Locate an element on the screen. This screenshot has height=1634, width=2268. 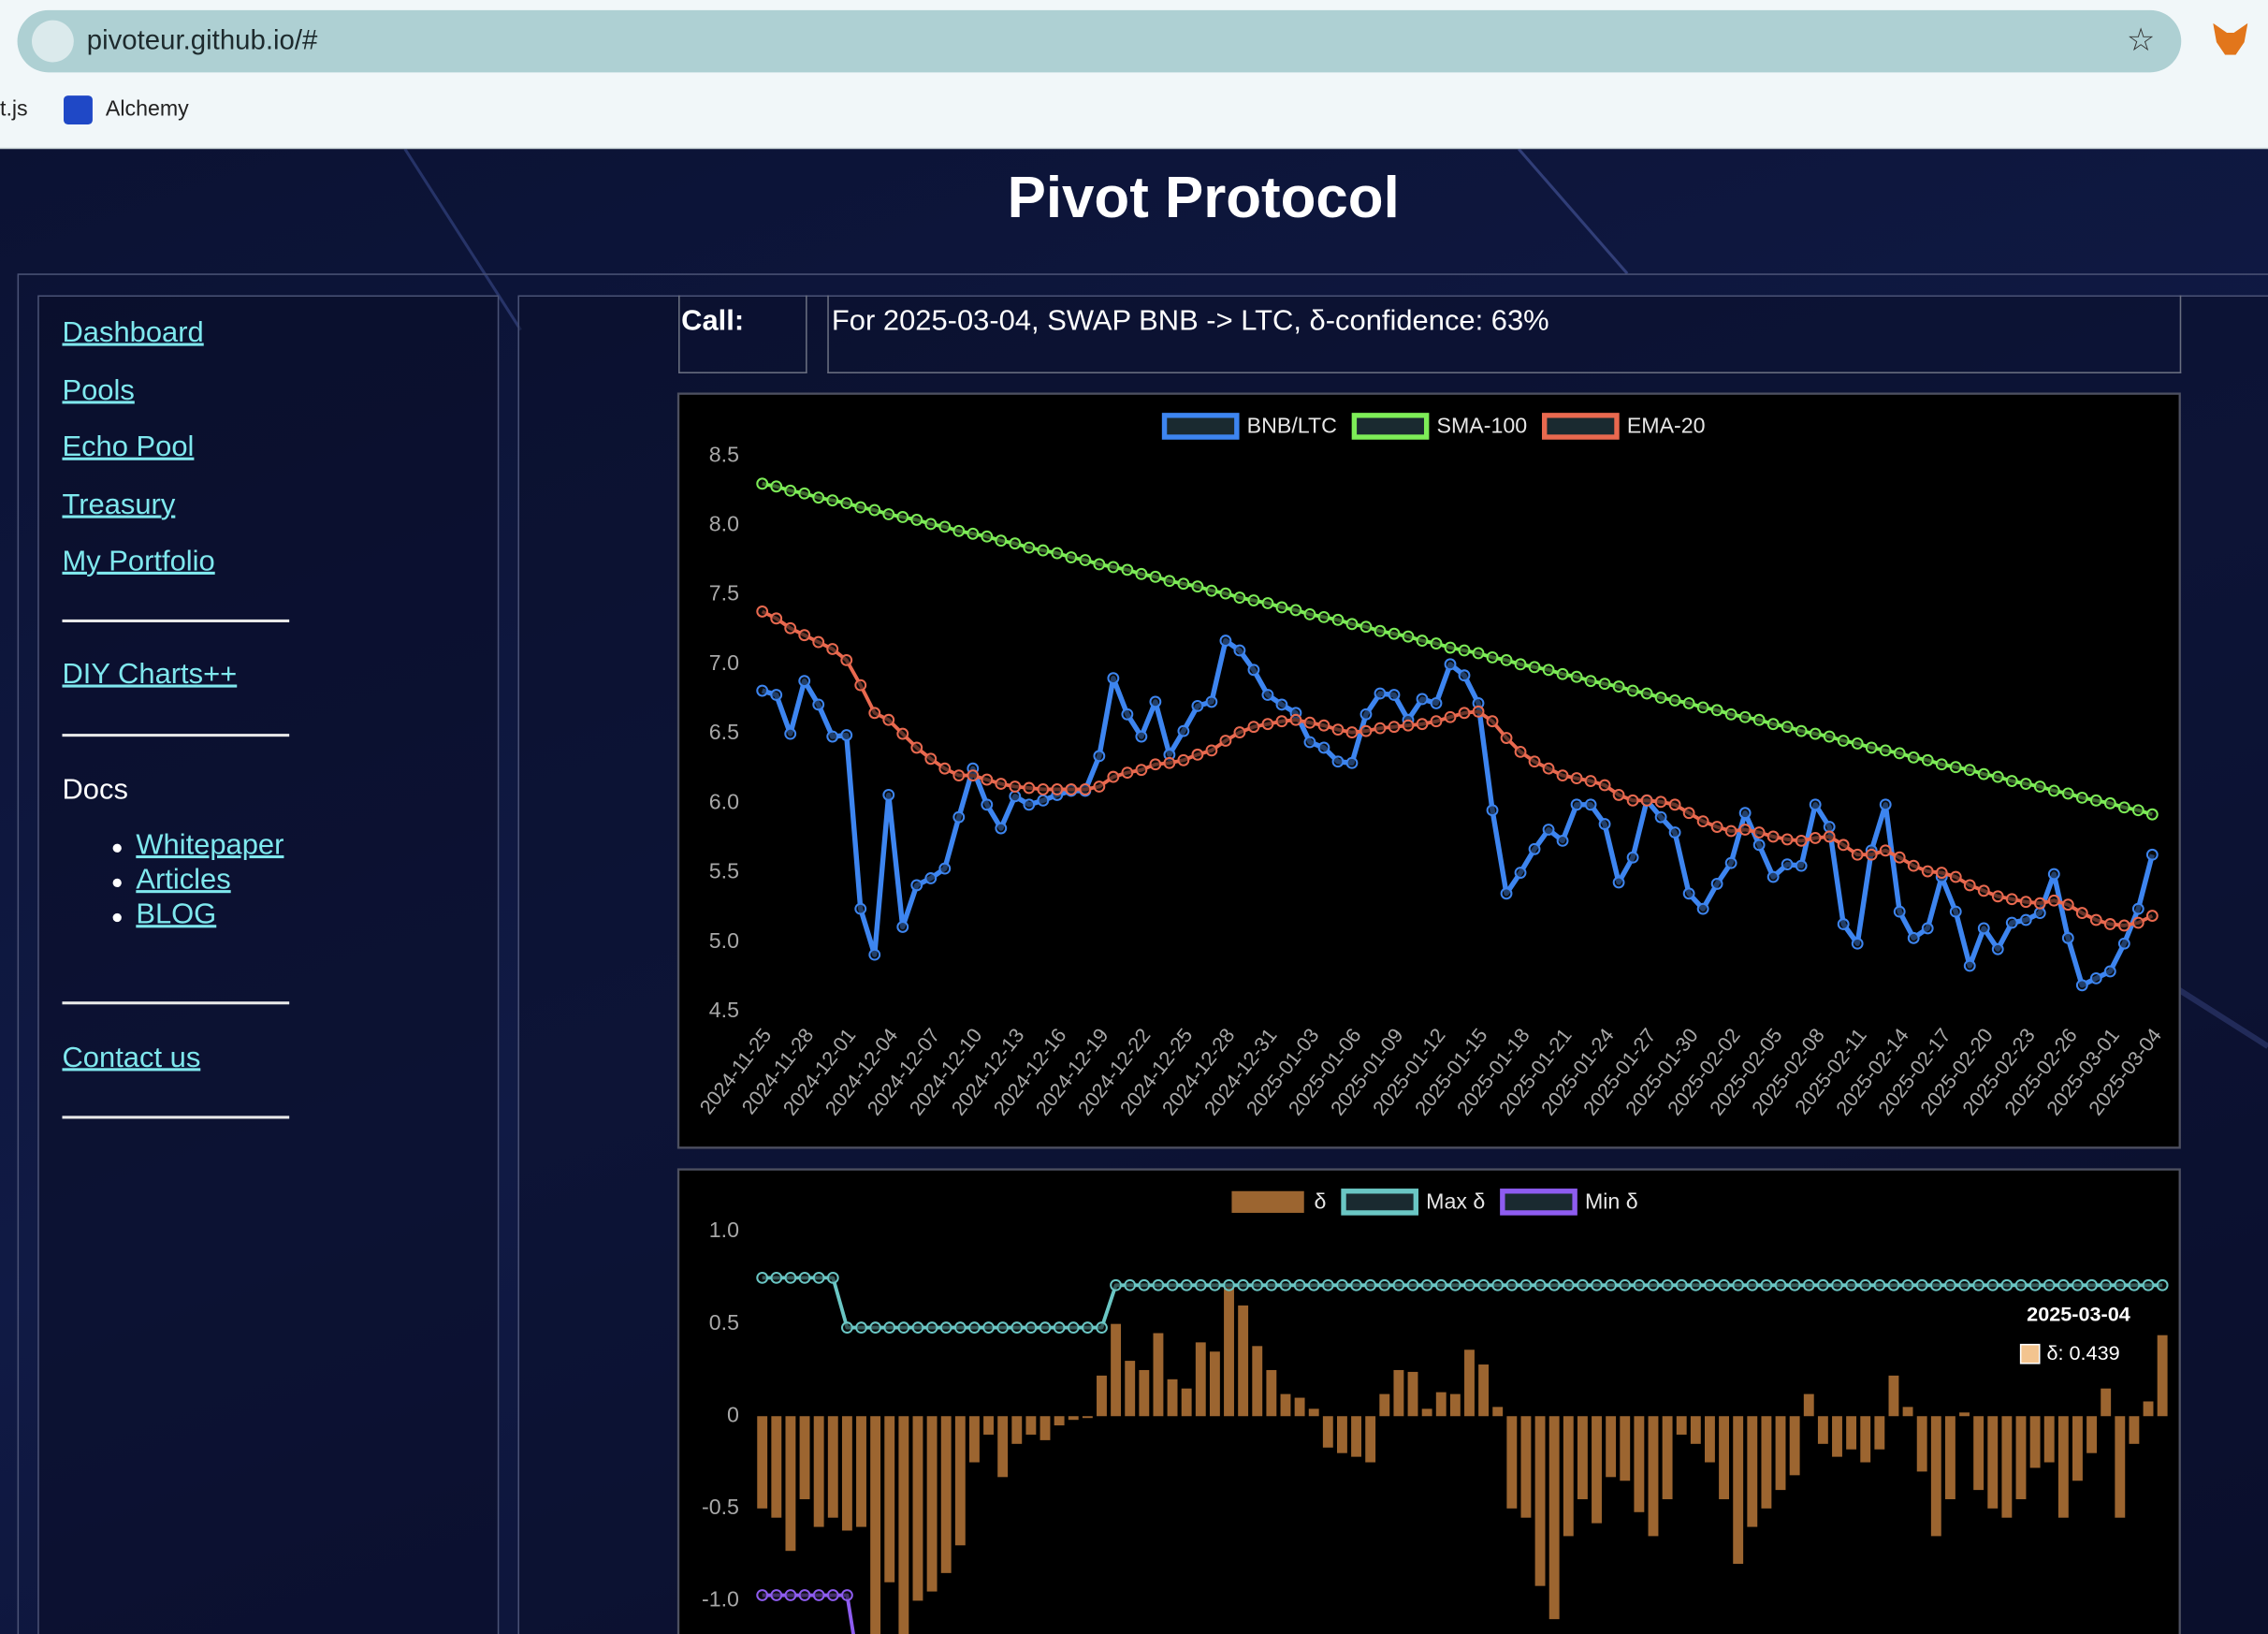
site-info-icon is located at coordinates (53, 41).